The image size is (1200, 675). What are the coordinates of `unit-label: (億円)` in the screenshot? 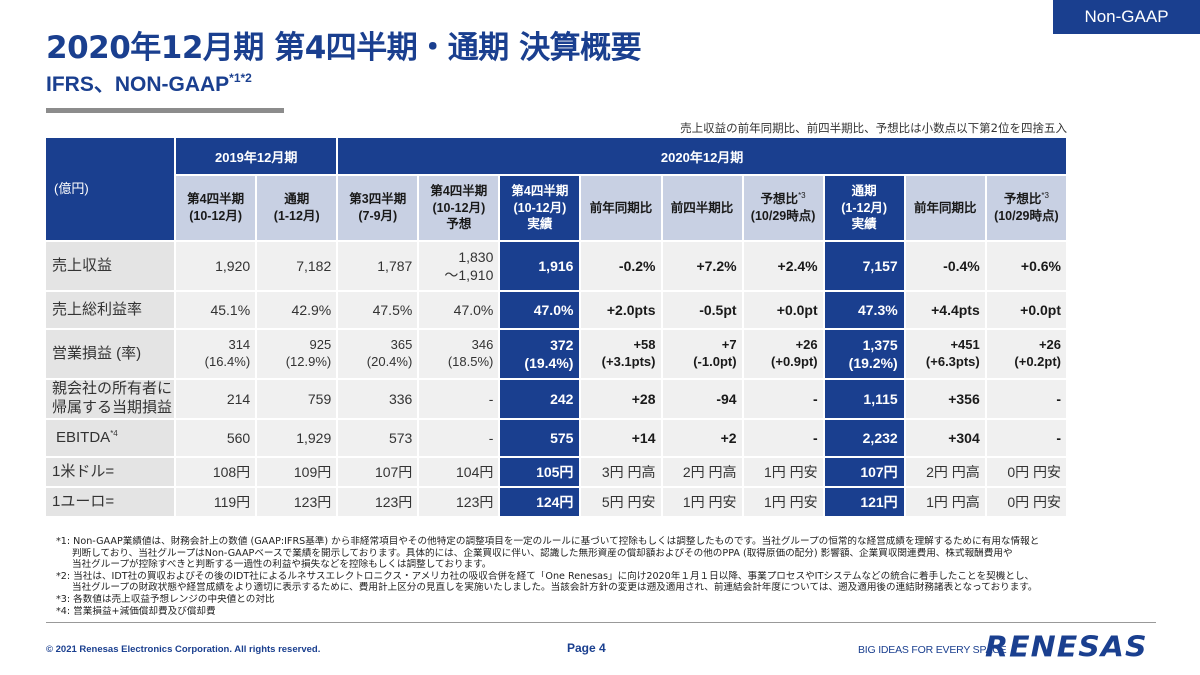 It's located at (71, 188).